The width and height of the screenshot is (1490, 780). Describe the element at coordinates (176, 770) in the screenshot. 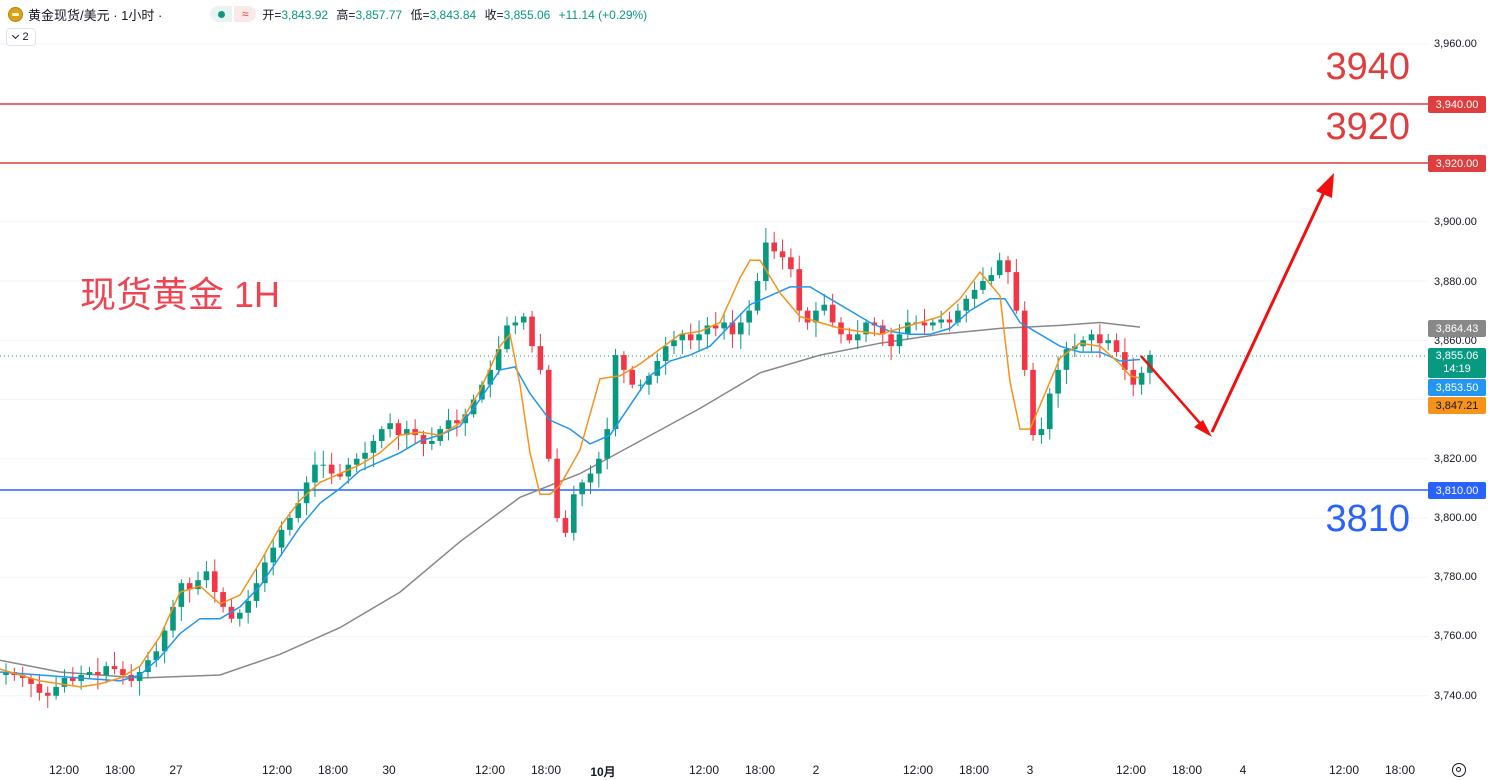

I see `x-tick: 27` at that location.